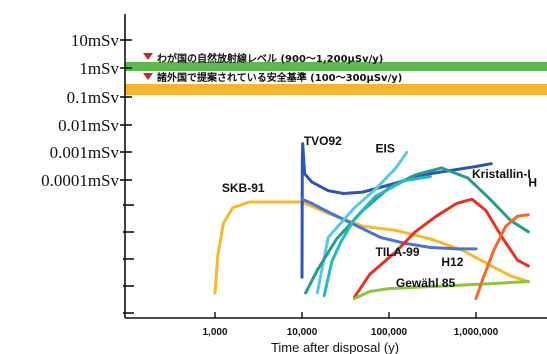  Describe the element at coordinates (270, 58) in the screenshot. I see `reference-band-label: わが国の自然放射線レベル (900〜1,200μSv/y)` at that location.